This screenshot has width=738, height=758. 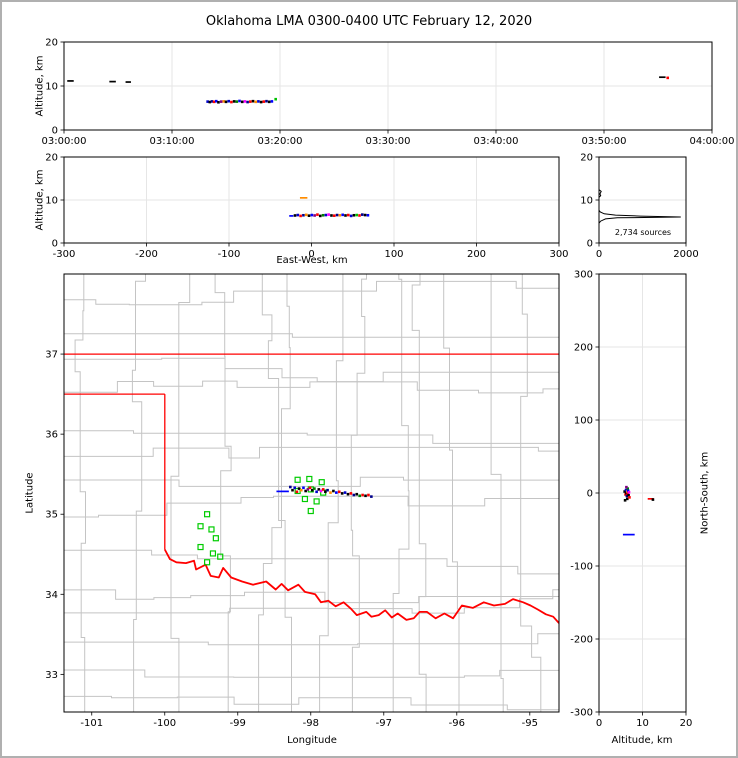 I want to click on svg-text: -101, so click(x=91, y=723).